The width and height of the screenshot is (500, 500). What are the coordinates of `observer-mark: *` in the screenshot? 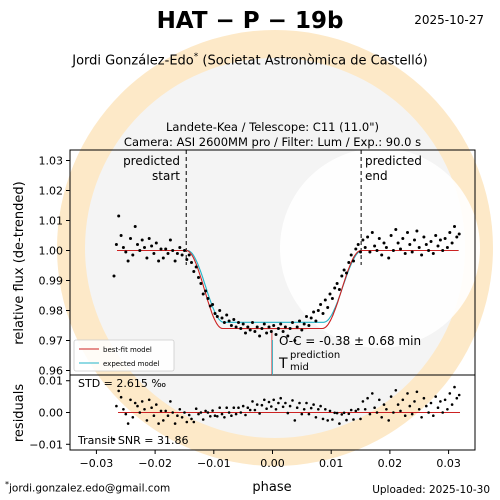 It's located at (196, 57).